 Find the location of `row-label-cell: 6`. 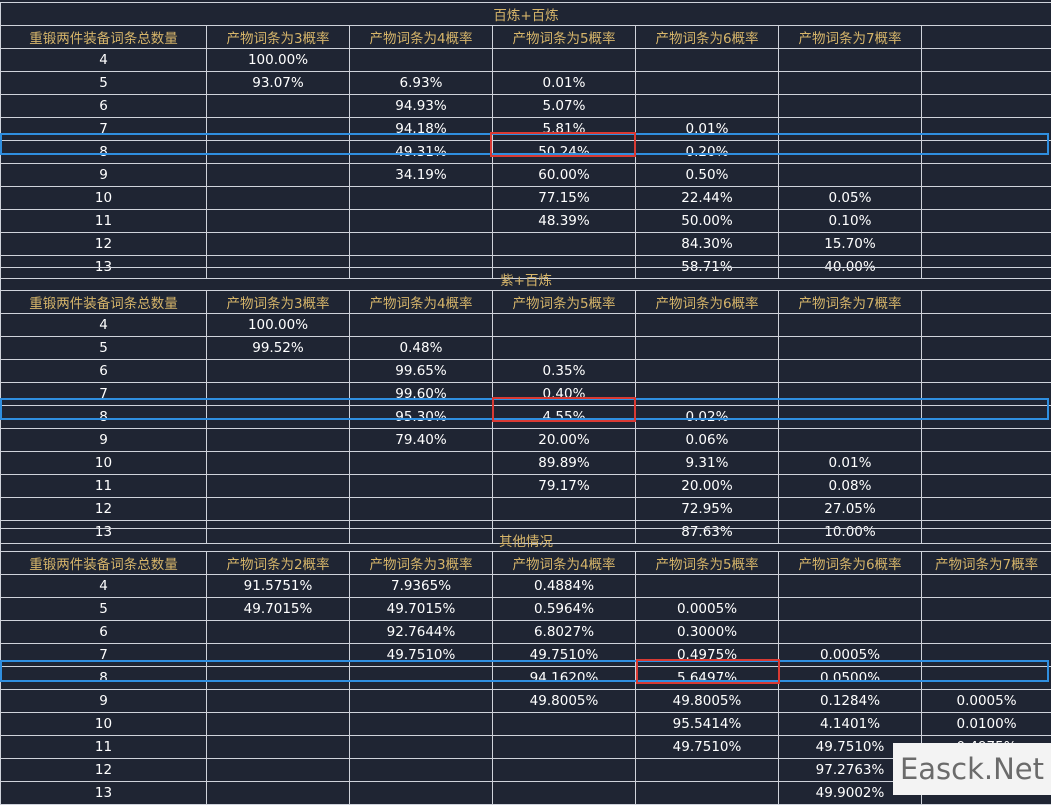

row-label-cell: 6 is located at coordinates (104, 371).